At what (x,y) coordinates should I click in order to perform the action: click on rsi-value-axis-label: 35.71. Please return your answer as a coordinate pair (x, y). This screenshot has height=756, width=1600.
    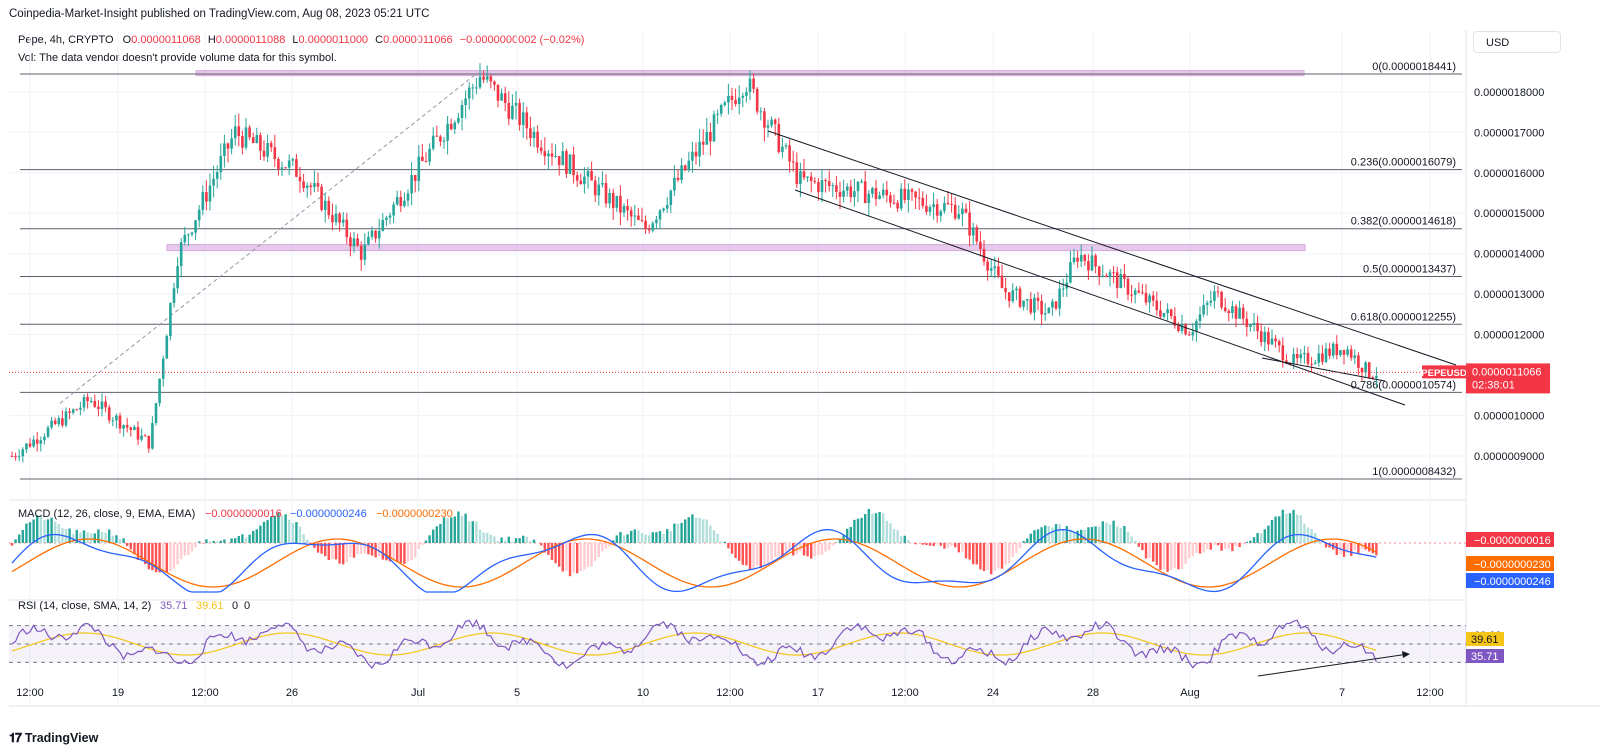
    Looking at the image, I should click on (1485, 657).